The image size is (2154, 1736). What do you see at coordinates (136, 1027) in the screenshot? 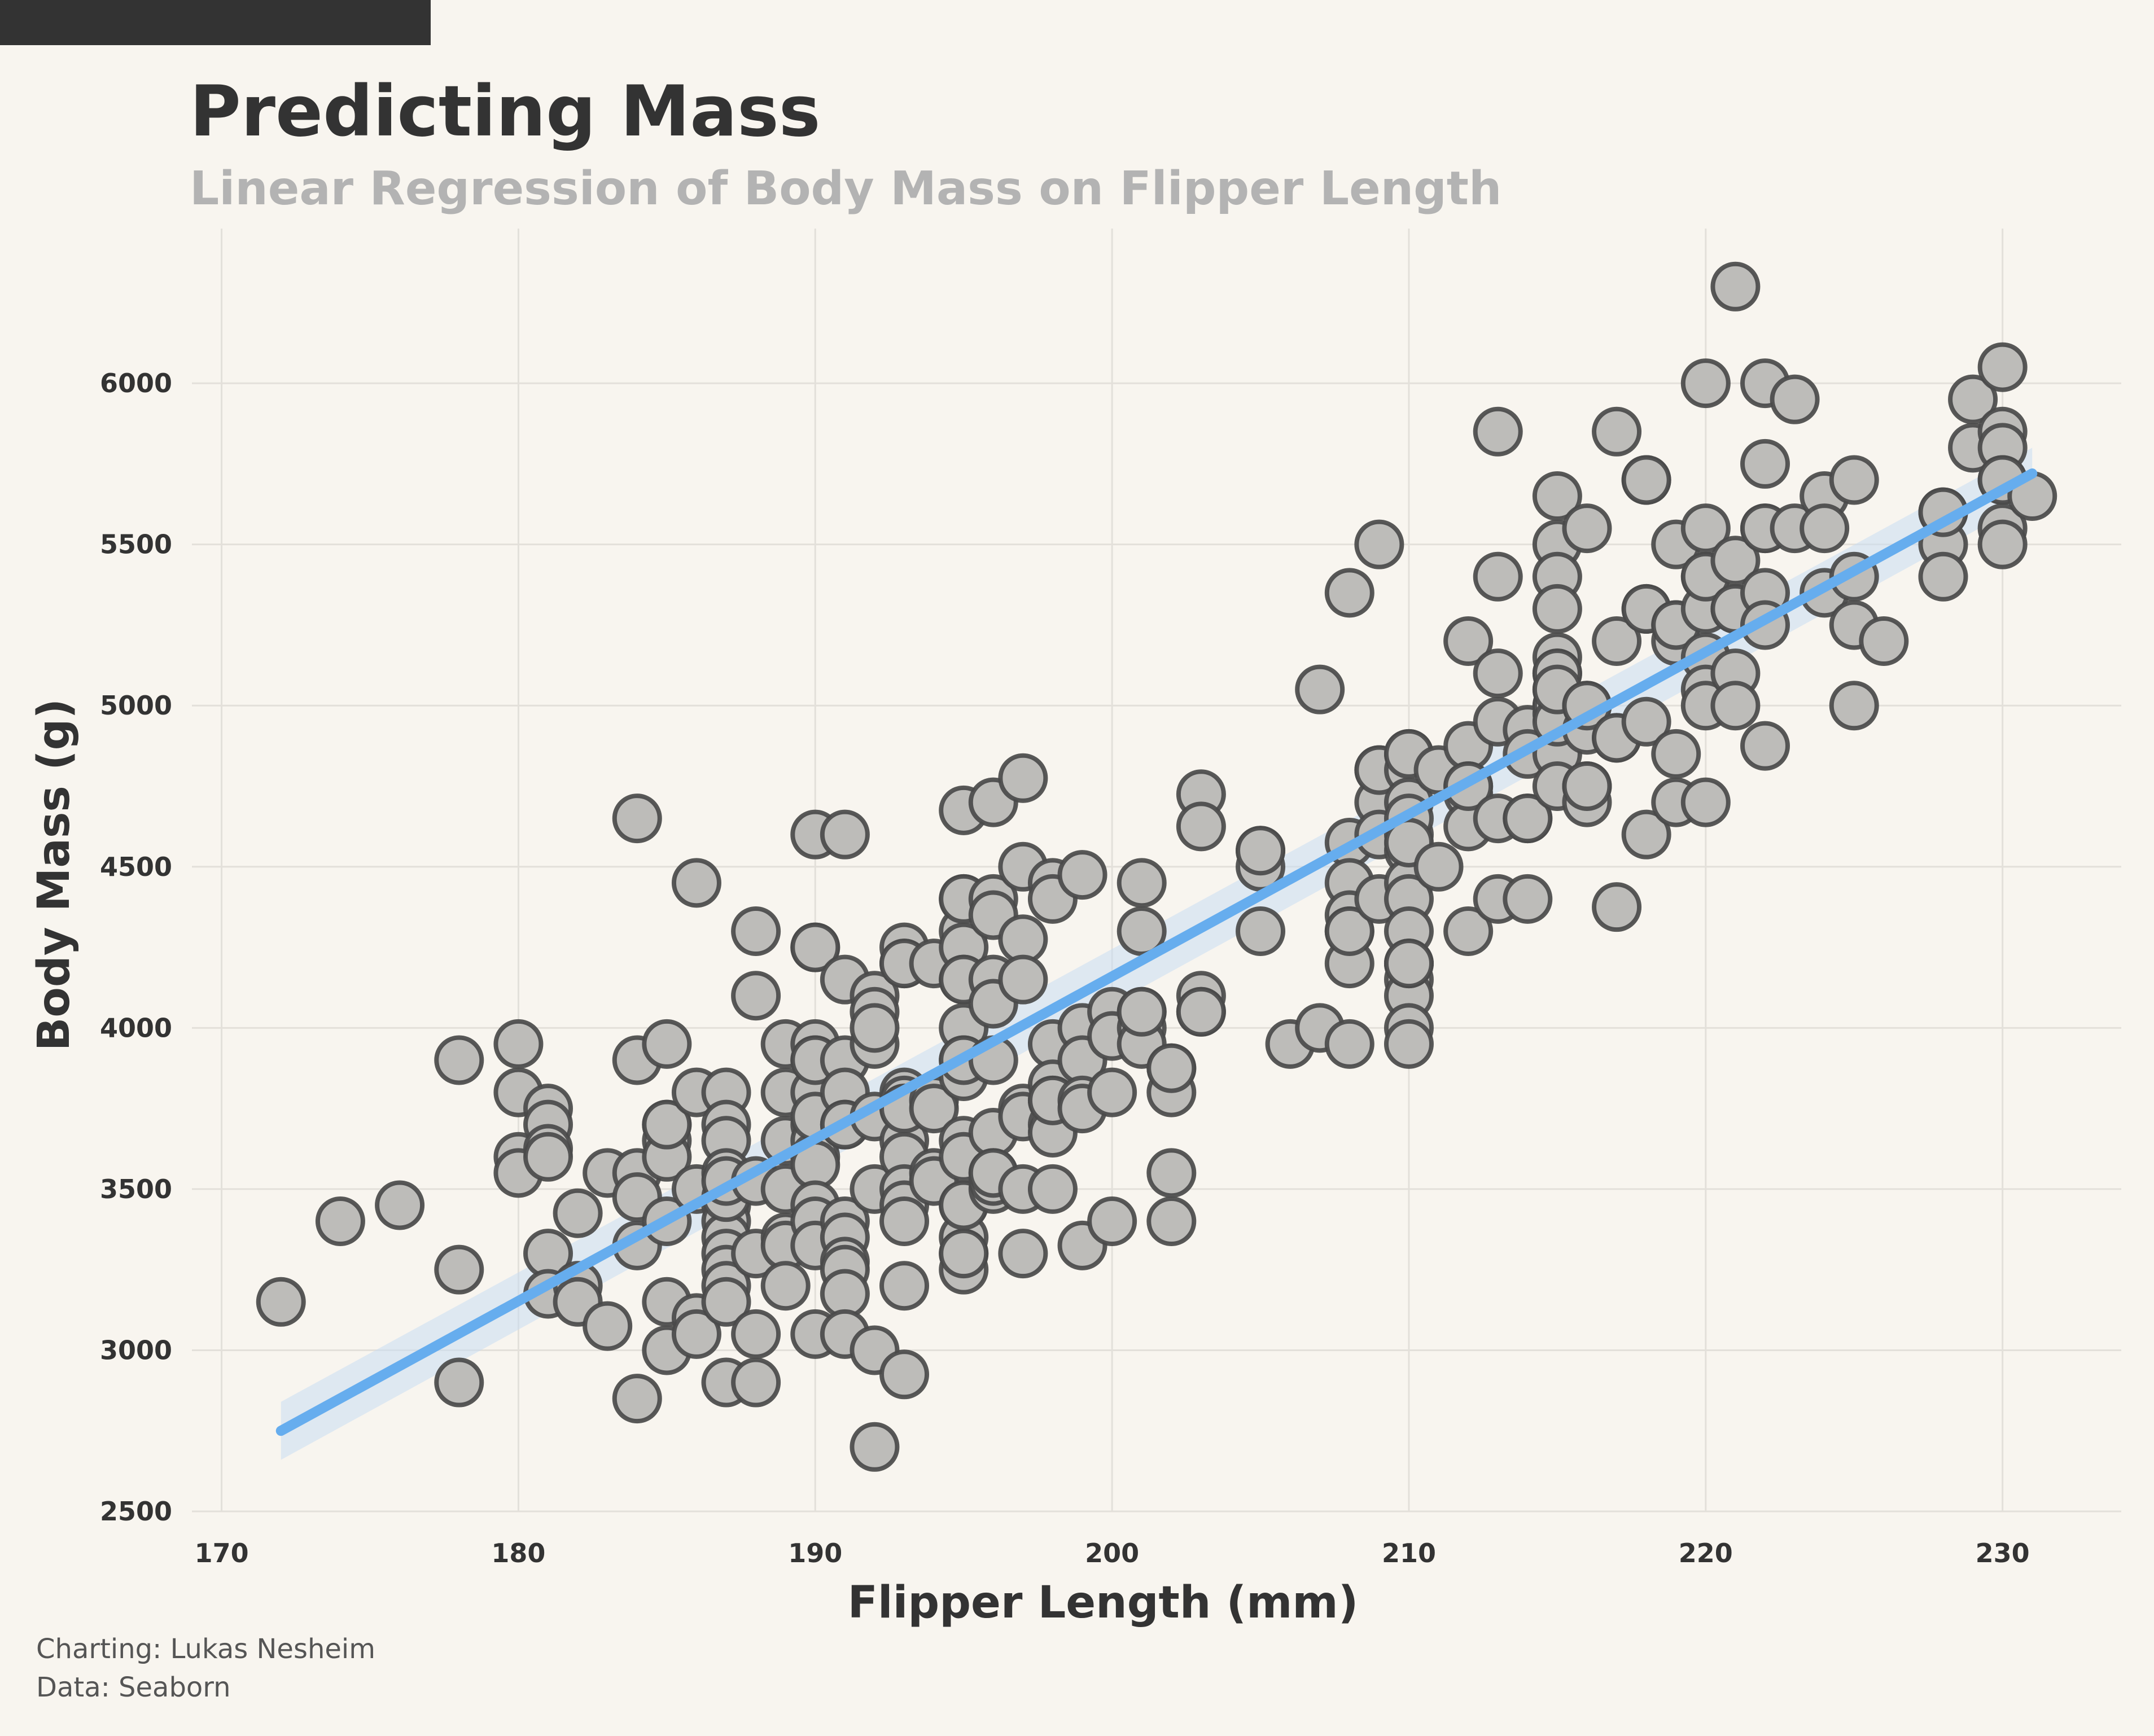
I see `y-tick-label: 4000` at bounding box center [136, 1027].